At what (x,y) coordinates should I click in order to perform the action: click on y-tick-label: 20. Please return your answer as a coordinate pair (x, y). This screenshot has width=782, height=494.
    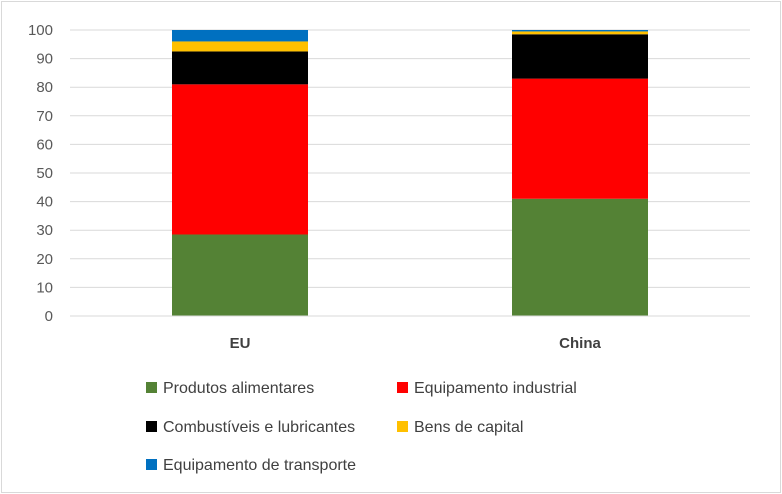
    Looking at the image, I should click on (44, 259).